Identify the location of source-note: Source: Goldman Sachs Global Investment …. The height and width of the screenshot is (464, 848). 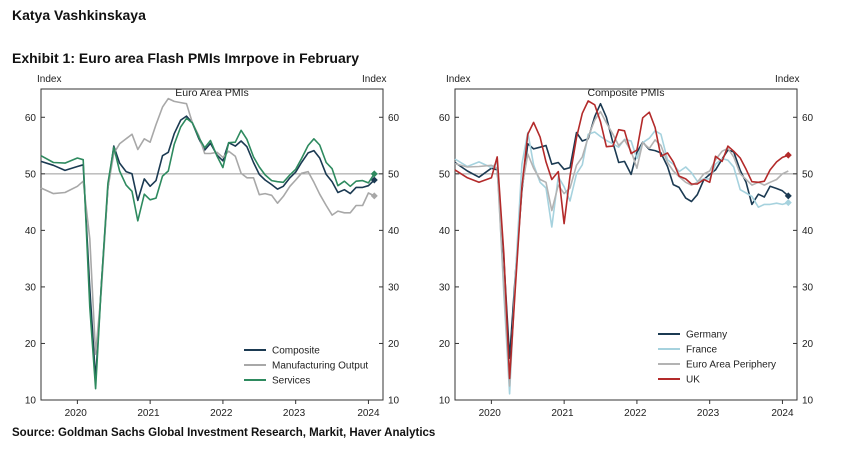
(224, 433).